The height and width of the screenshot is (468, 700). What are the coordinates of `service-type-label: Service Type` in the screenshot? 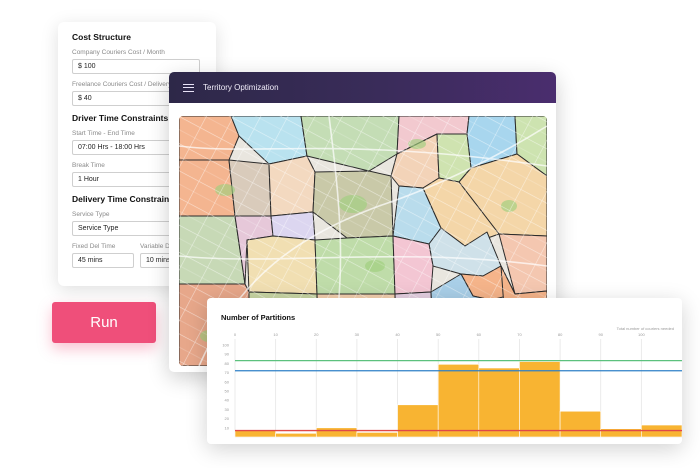 It's located at (91, 214).